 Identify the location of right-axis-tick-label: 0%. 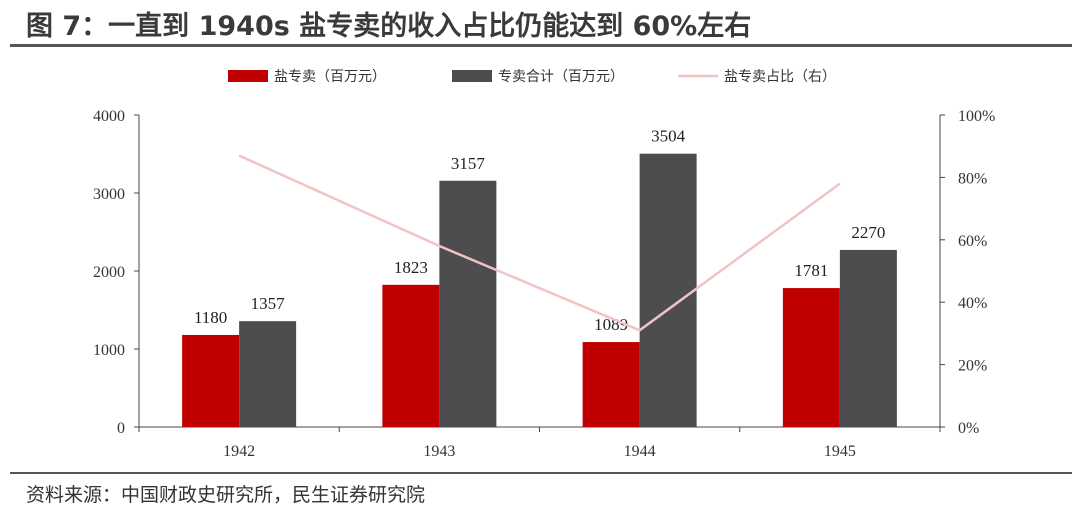
(968, 428).